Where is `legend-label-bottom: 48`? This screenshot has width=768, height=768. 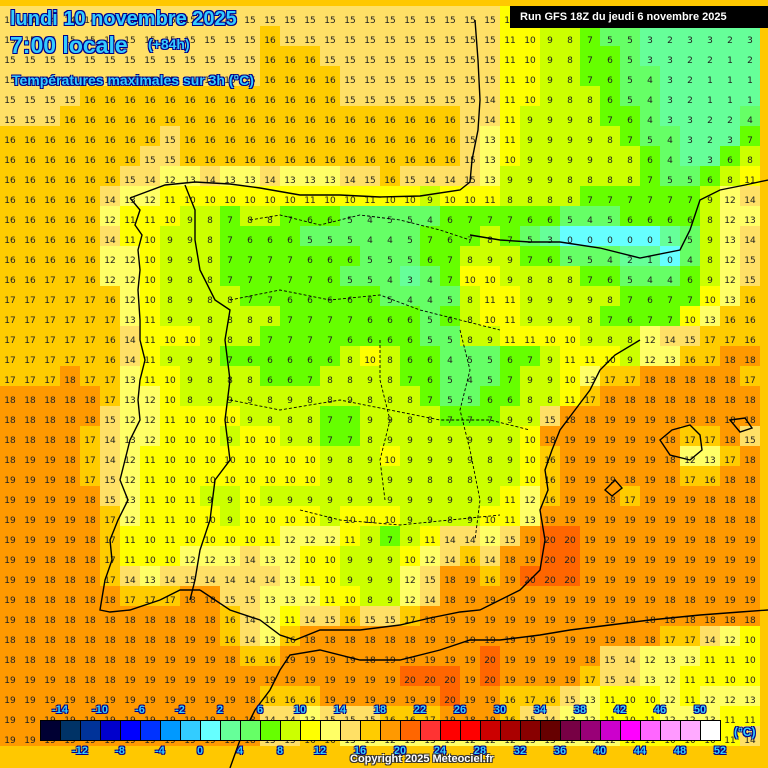
legend-label-bottom: 48 is located at coordinates (680, 751).